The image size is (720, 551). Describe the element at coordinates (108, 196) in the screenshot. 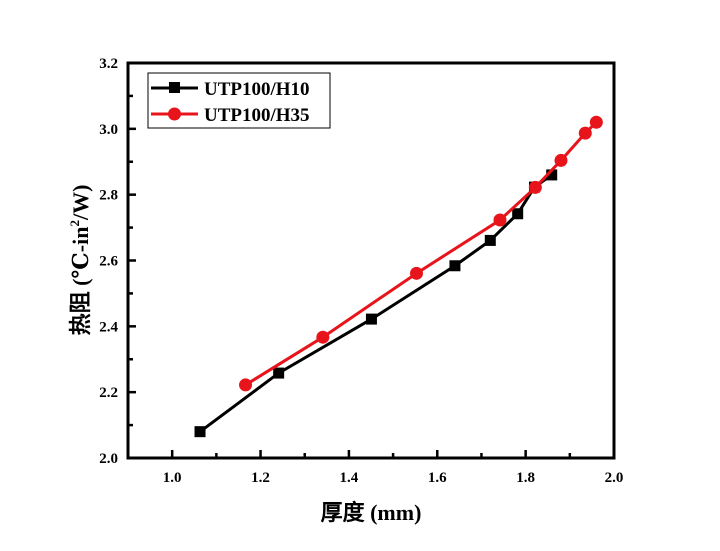

I see `y-tick-label: 2.8` at that location.